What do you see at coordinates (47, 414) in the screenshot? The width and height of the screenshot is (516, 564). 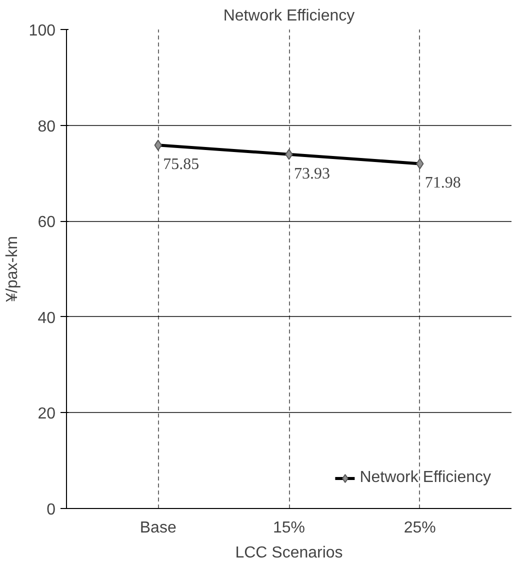 I see `y-tick-label: 20` at bounding box center [47, 414].